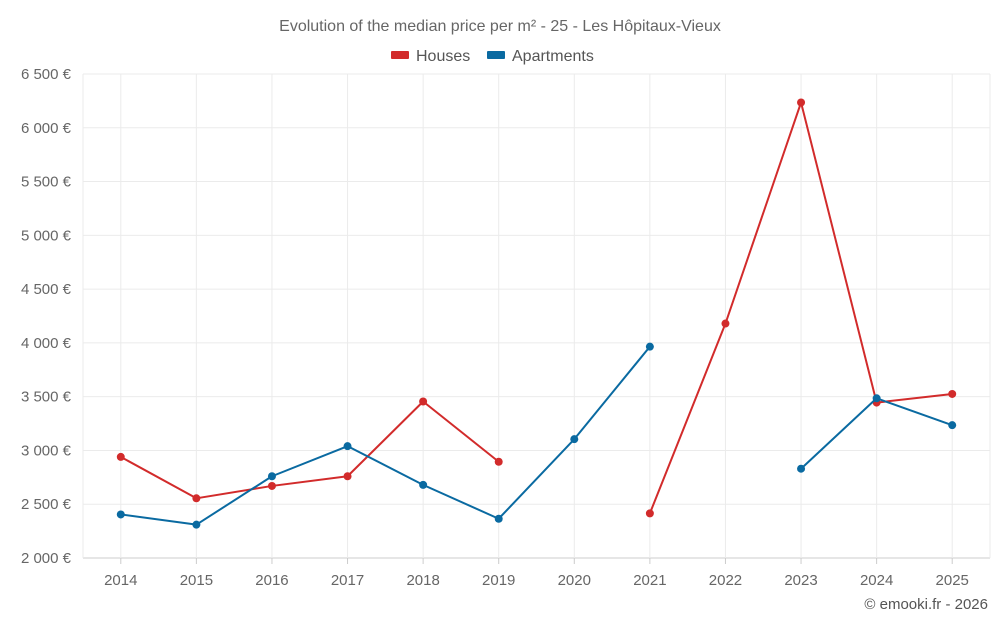  Describe the element at coordinates (46, 235) in the screenshot. I see `y-tick-label: 5 000 €` at that location.